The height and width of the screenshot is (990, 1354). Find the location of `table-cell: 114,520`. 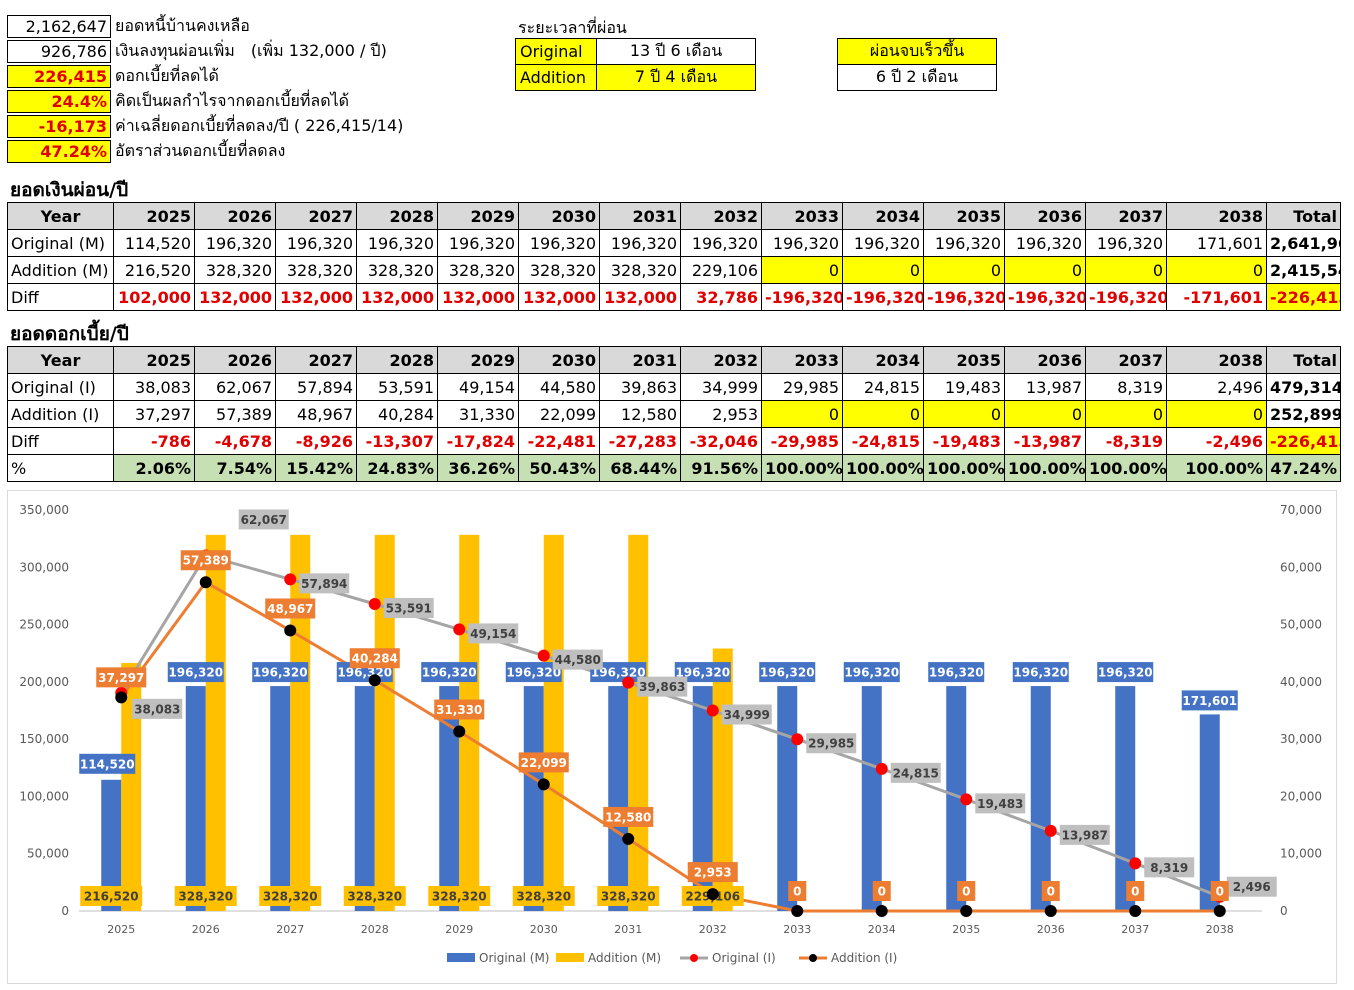

table-cell: 114,520 is located at coordinates (154, 243).